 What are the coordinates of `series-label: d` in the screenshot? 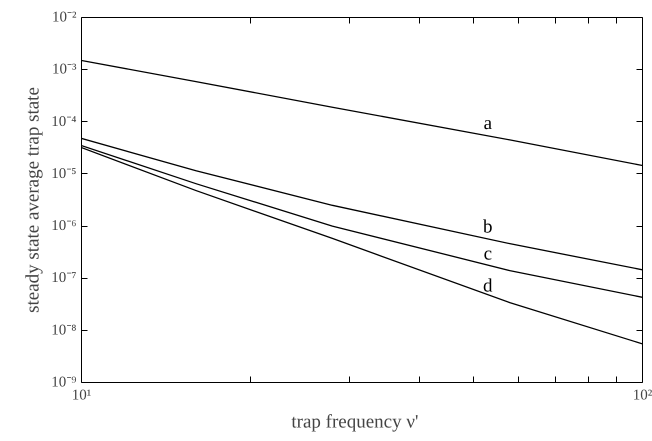 It's located at (488, 286).